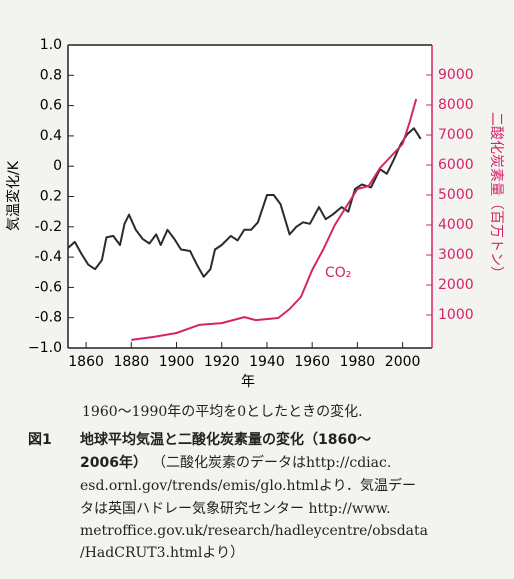 The height and width of the screenshot is (579, 514). Describe the element at coordinates (312, 362) in the screenshot. I see `x-tick-label: 1960` at that location.